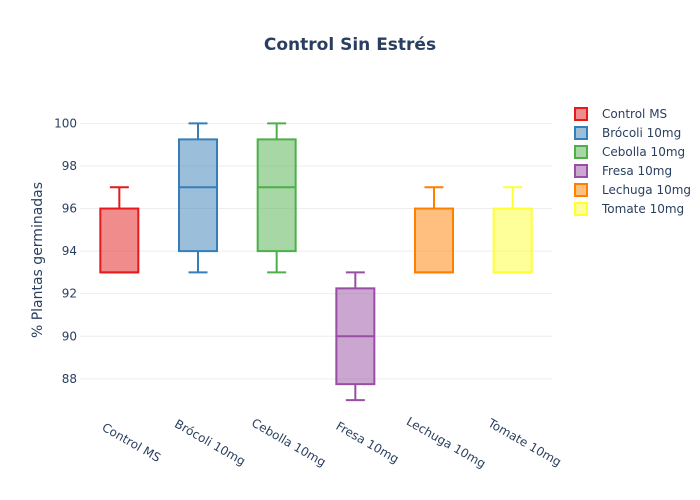 The width and height of the screenshot is (700, 500). What do you see at coordinates (65, 123) in the screenshot?
I see `y-tick-label: 100` at bounding box center [65, 123].